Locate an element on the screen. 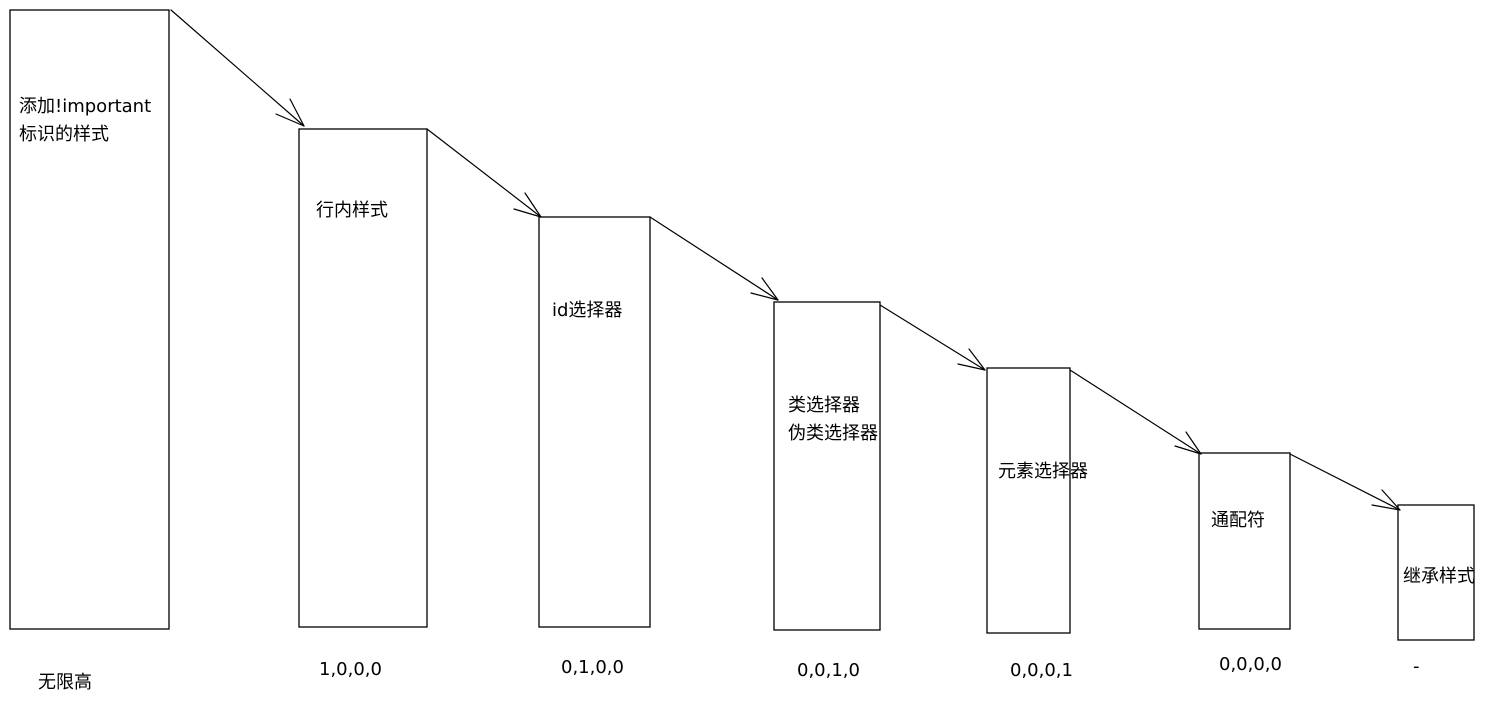  bar-class-selector-box is located at coordinates (827, 466).